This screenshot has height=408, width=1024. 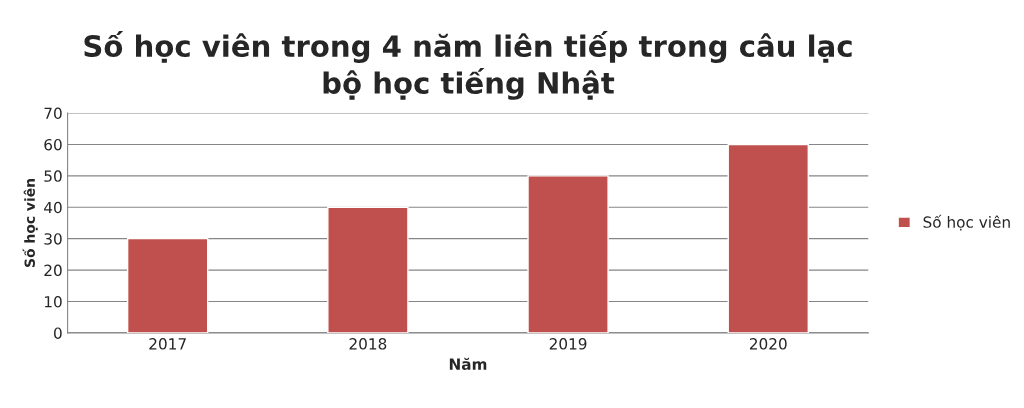 I want to click on y-tick-label: 20, so click(x=53, y=270).